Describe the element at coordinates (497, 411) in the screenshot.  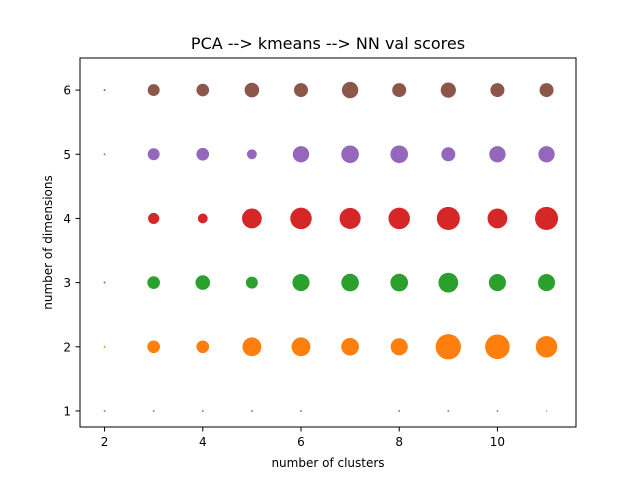
I see `data-point-d1-k10` at that location.